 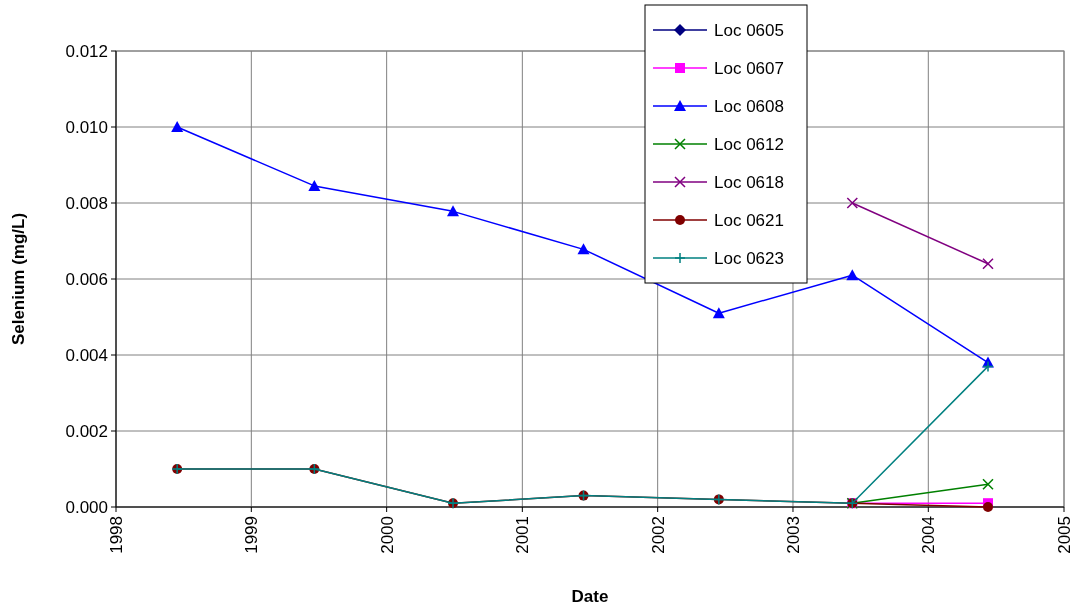 What do you see at coordinates (18, 279) in the screenshot?
I see `y-axis-title: Selenium (mg/L)` at bounding box center [18, 279].